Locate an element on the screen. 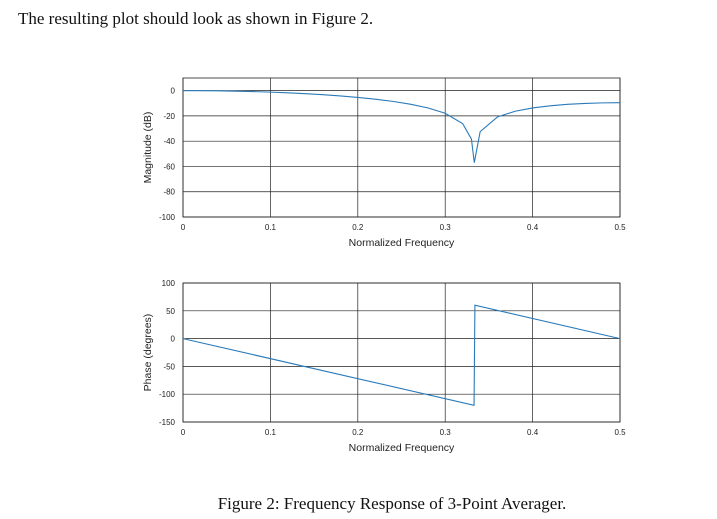 This screenshot has height=519, width=717. y-tick-label: -60 is located at coordinates (169, 166).